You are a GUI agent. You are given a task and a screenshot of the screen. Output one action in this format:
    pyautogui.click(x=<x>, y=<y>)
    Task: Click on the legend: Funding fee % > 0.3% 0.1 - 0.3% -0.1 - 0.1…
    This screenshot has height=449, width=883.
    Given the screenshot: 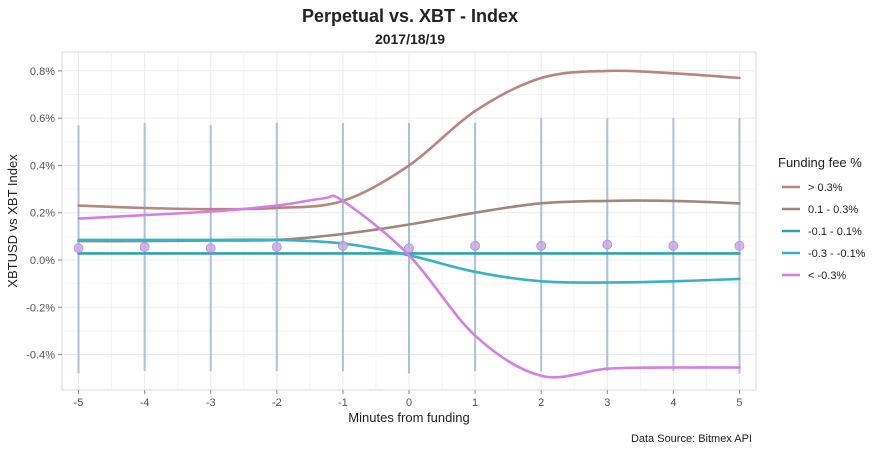 What is the action you would take?
    pyautogui.click(x=822, y=218)
    